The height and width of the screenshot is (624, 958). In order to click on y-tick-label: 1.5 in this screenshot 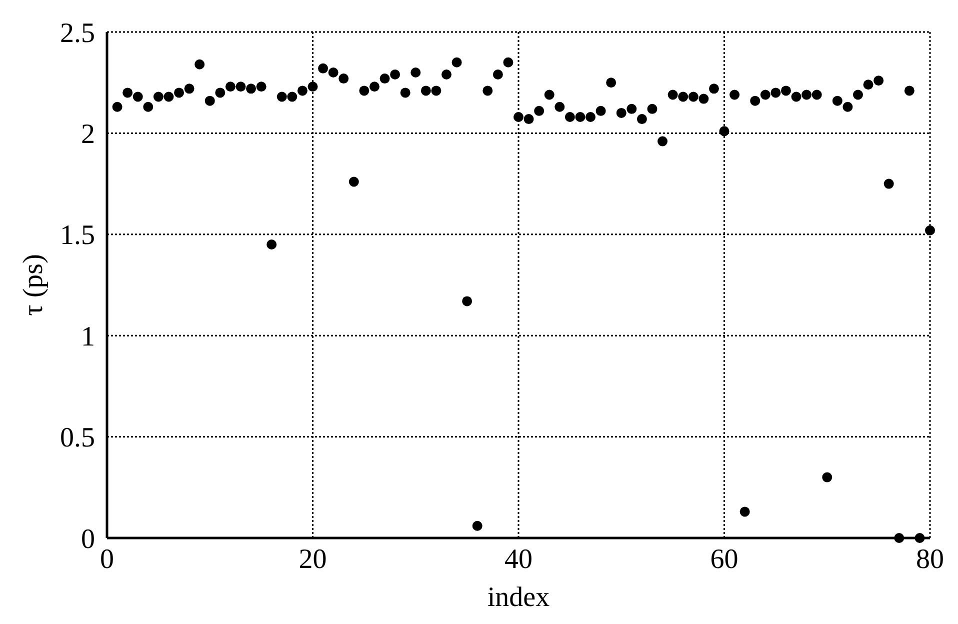, I will do `click(77, 236)`.